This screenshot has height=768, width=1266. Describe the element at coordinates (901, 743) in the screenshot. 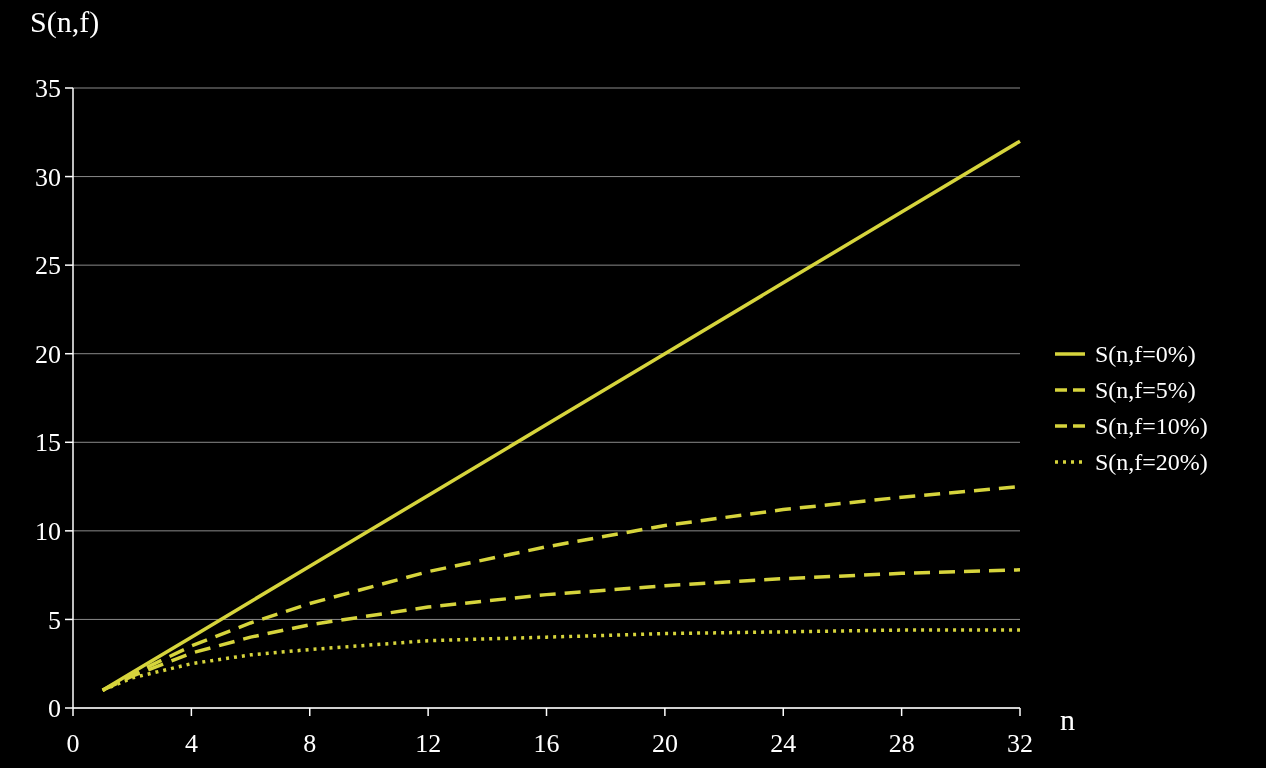

I see `x-tick-label: 28` at that location.